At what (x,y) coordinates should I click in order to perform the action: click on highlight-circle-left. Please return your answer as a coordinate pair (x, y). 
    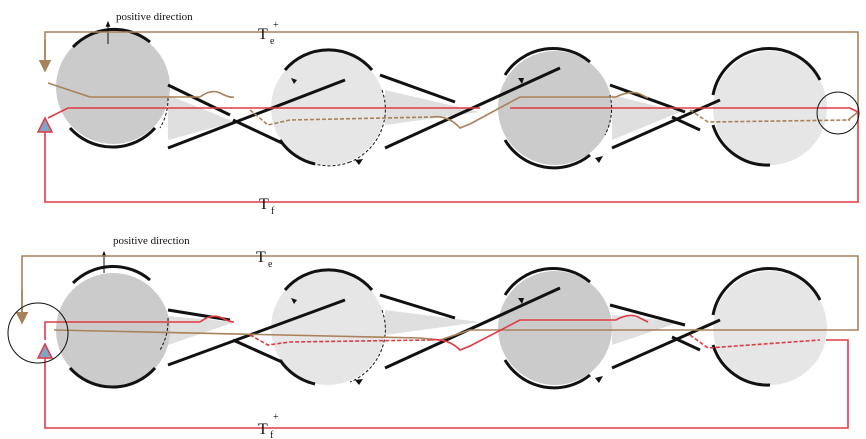
    Looking at the image, I should click on (38, 333).